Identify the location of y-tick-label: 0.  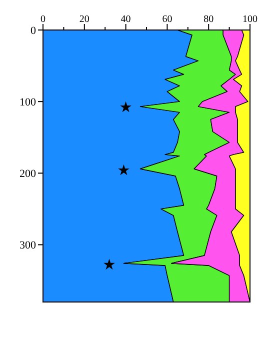
(33, 30).